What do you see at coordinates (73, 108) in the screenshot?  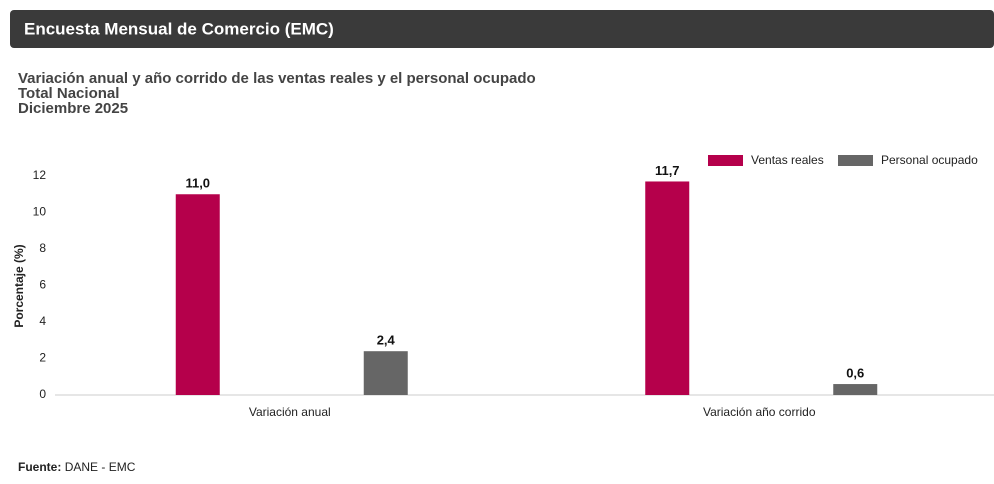 I see `chart-subtitle: Diciembre 2025` at bounding box center [73, 108].